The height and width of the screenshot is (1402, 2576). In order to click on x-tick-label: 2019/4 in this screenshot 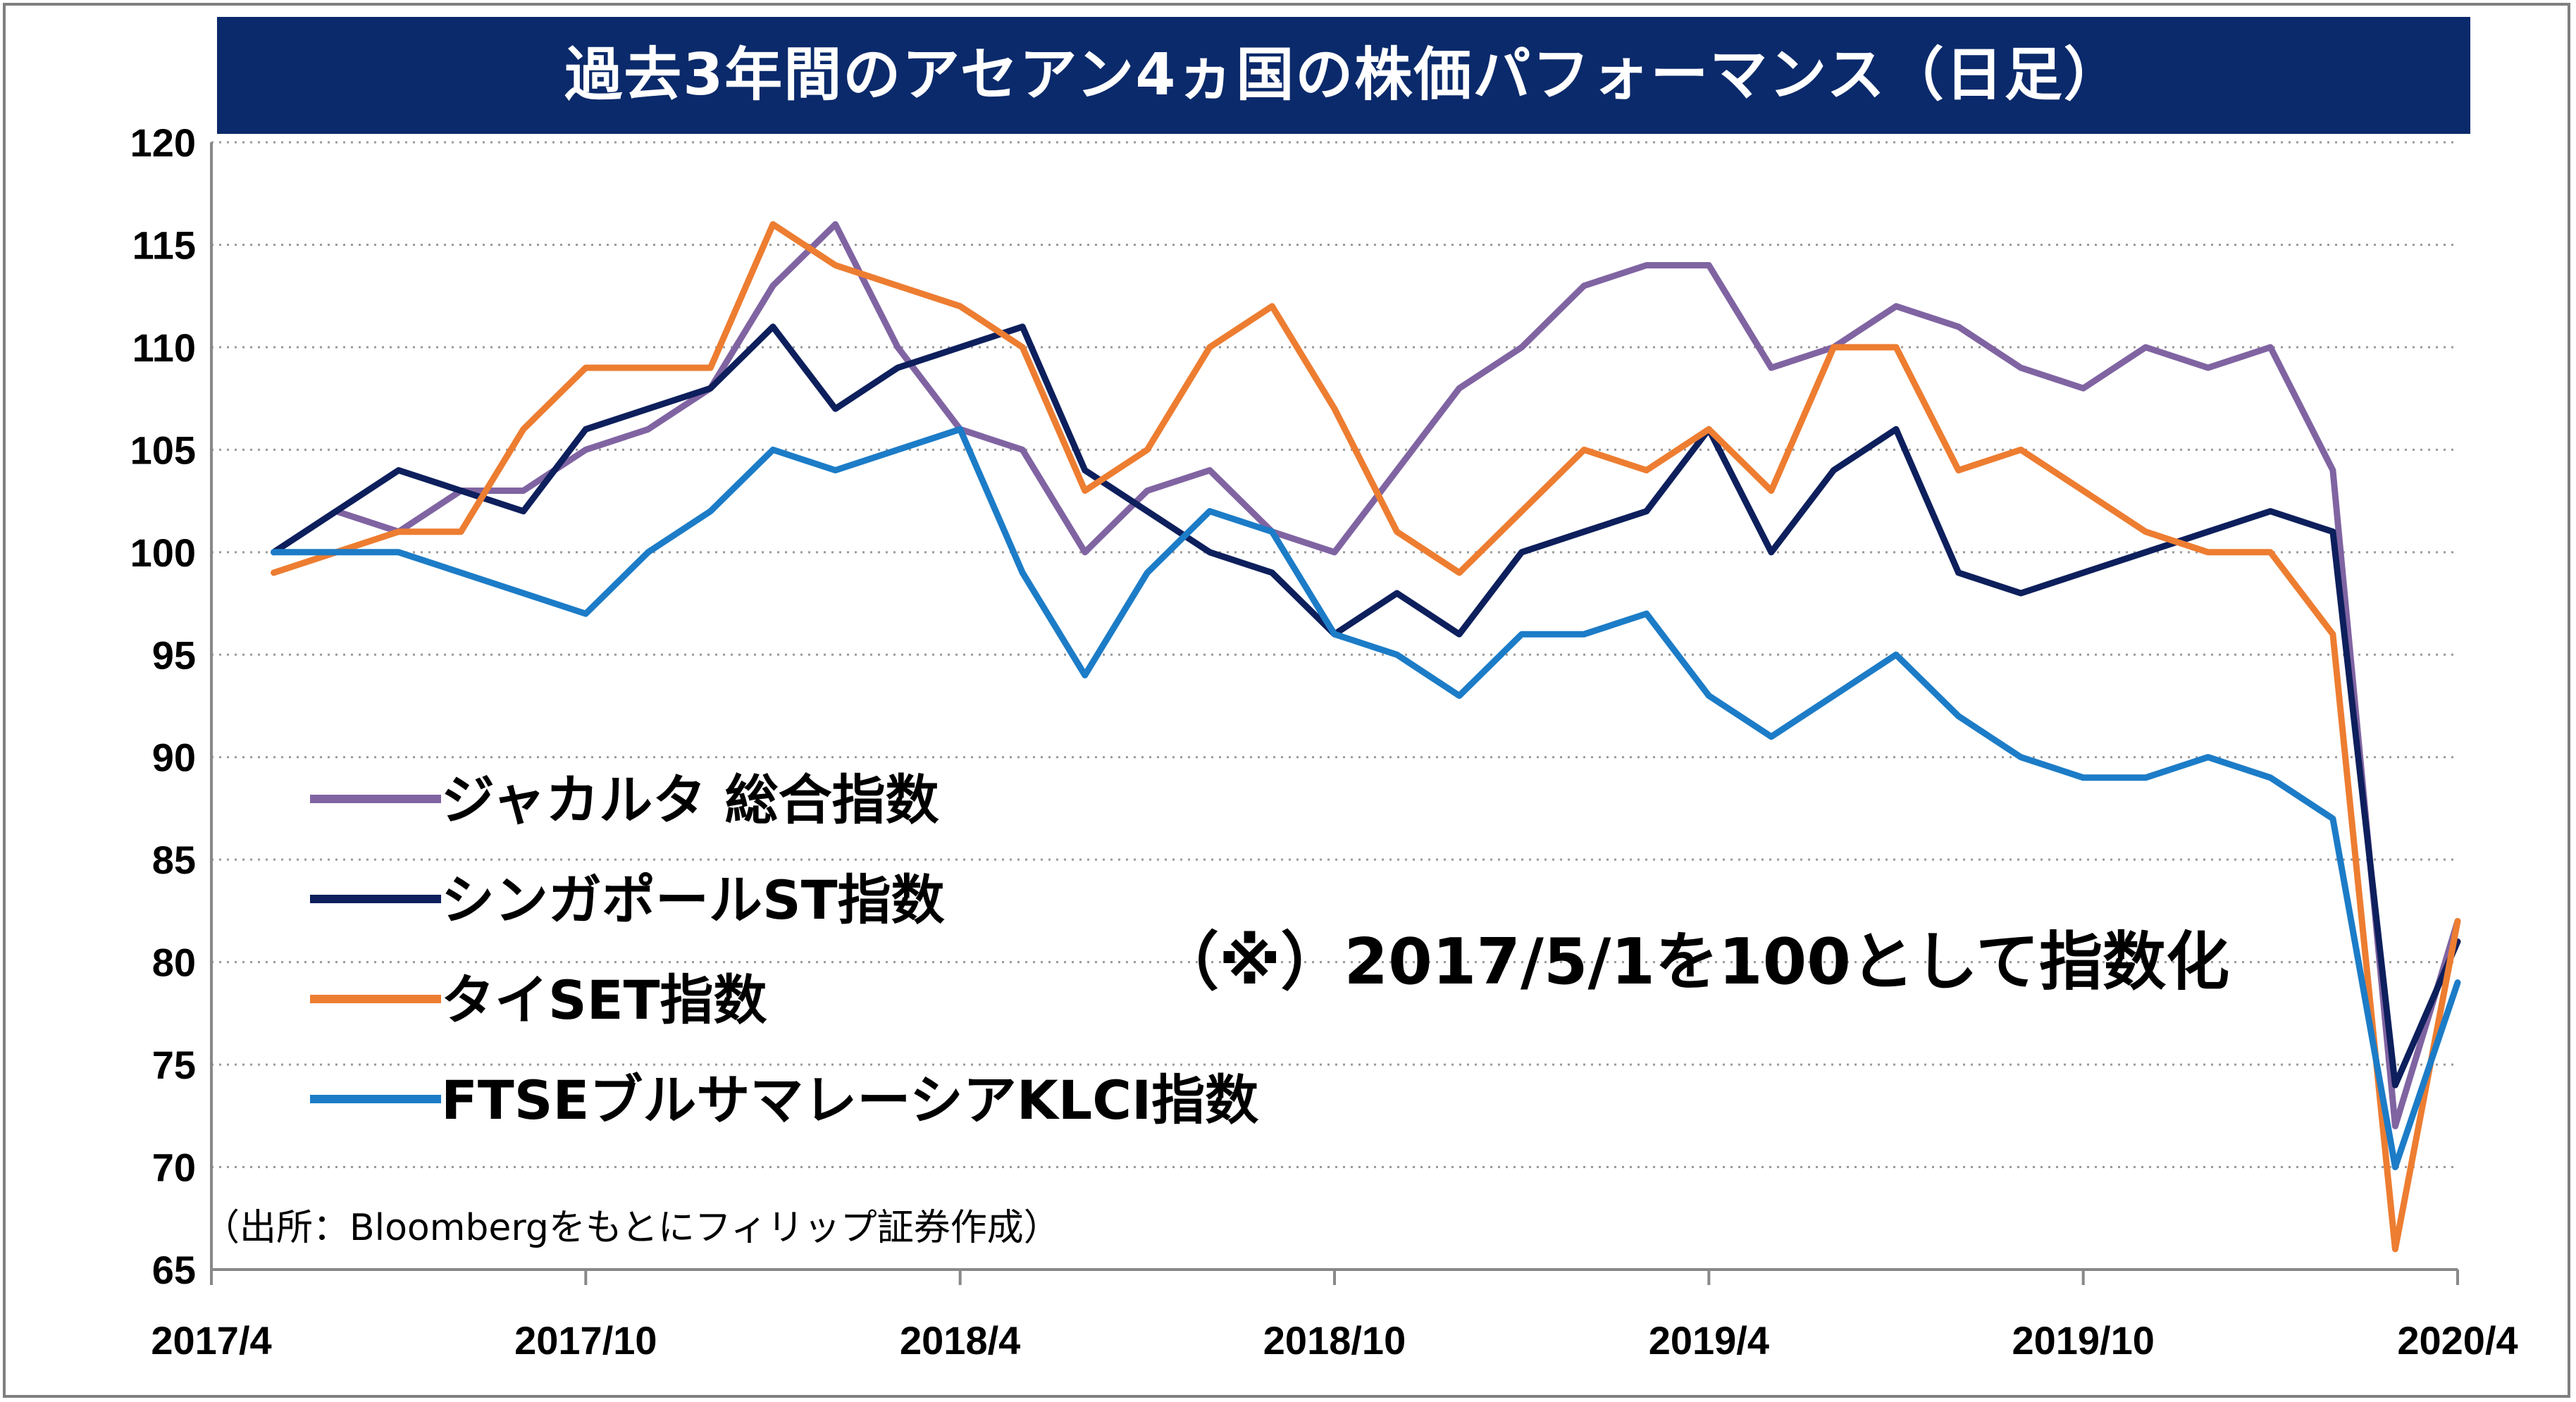, I will do `click(1709, 1340)`.